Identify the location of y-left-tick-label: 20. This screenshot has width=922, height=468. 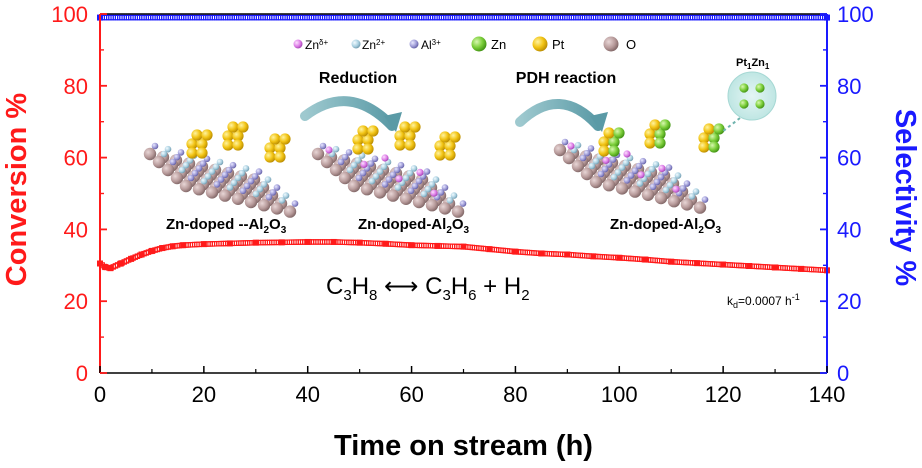
(76, 301).